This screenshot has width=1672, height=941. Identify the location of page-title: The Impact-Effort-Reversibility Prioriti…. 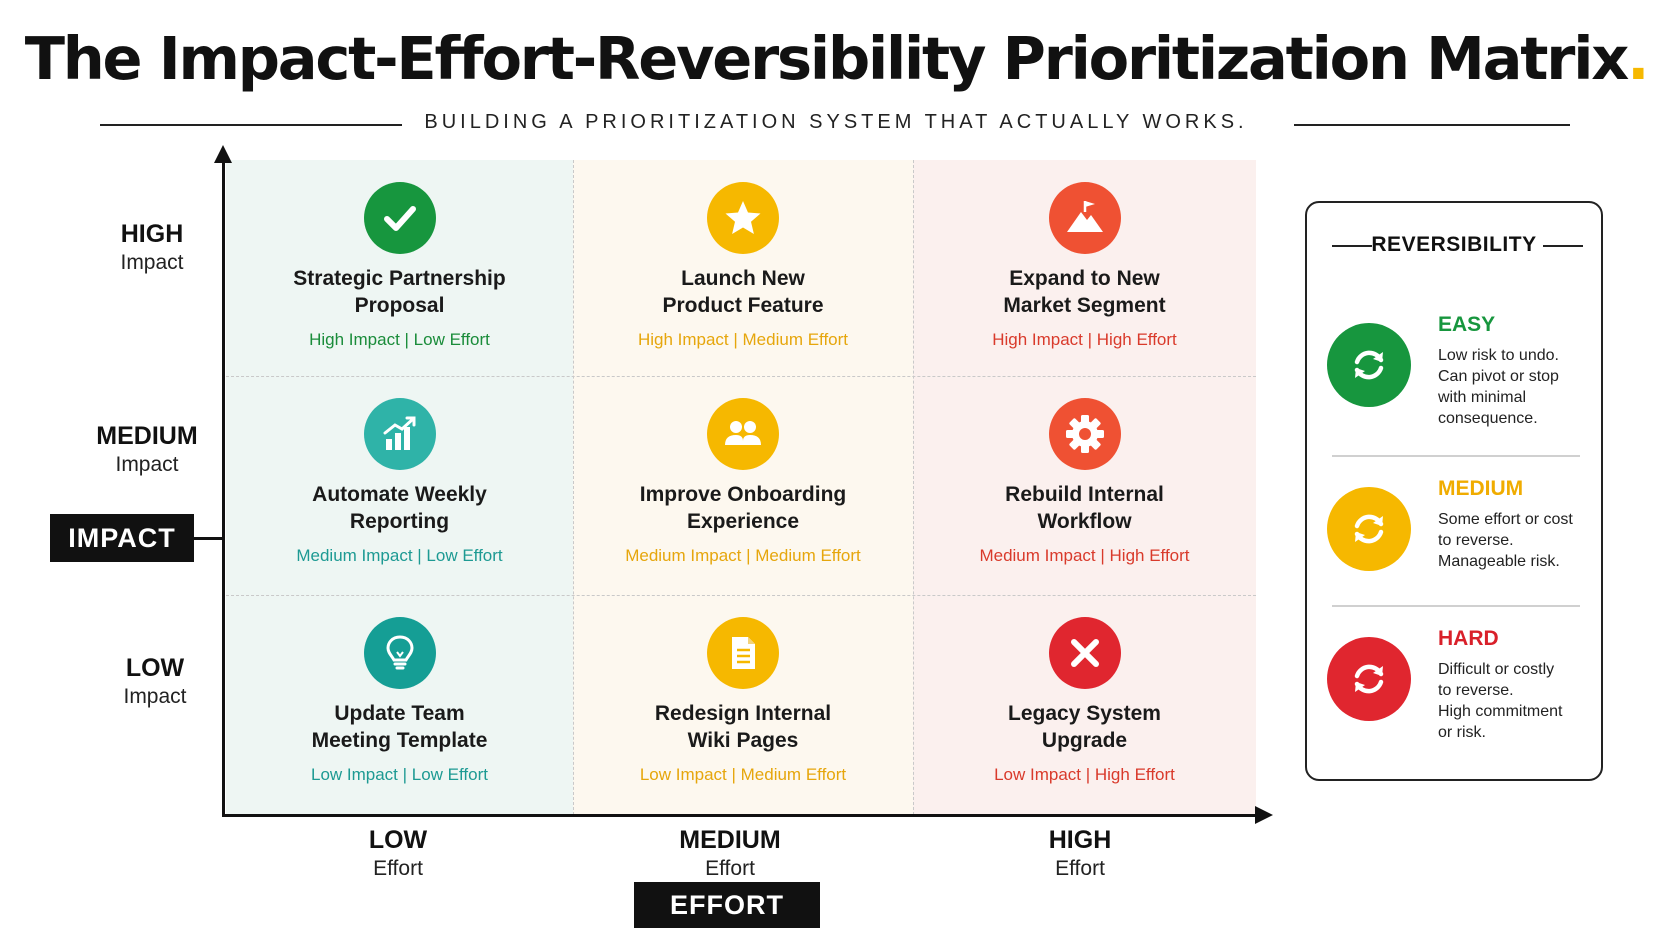
(836, 58).